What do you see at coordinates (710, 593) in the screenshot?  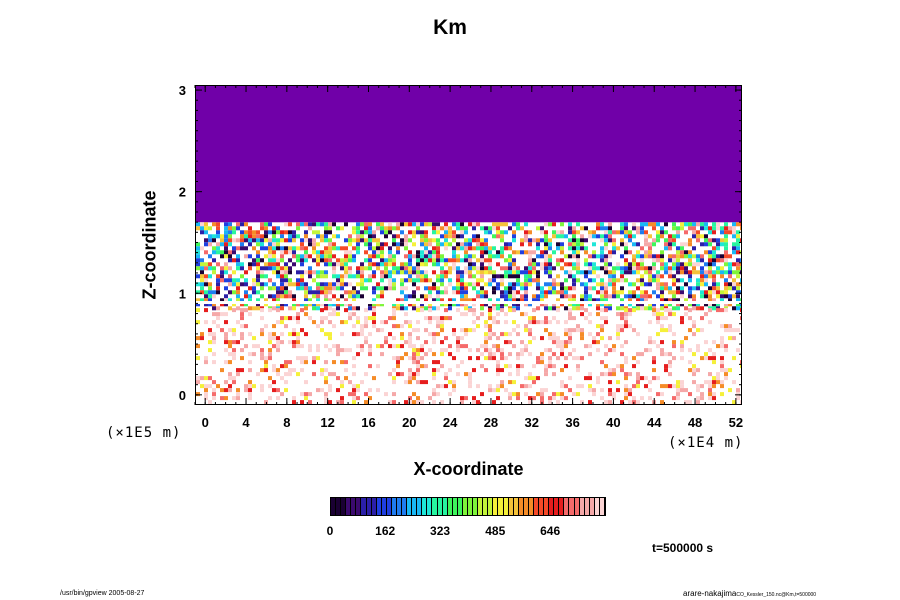 I see `footer-author: arare-nakajima` at bounding box center [710, 593].